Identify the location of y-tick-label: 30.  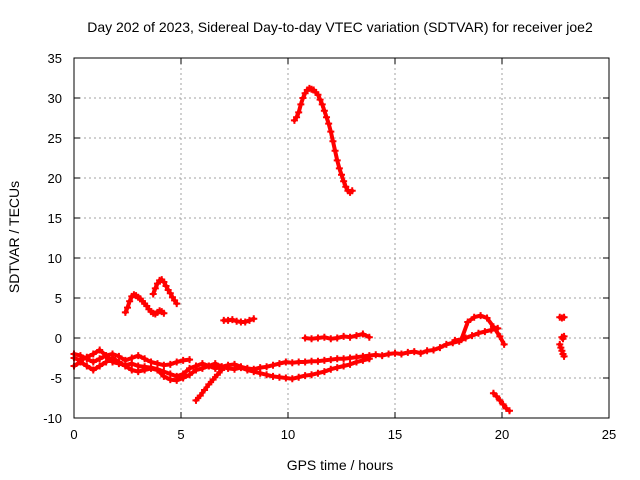
(55, 98).